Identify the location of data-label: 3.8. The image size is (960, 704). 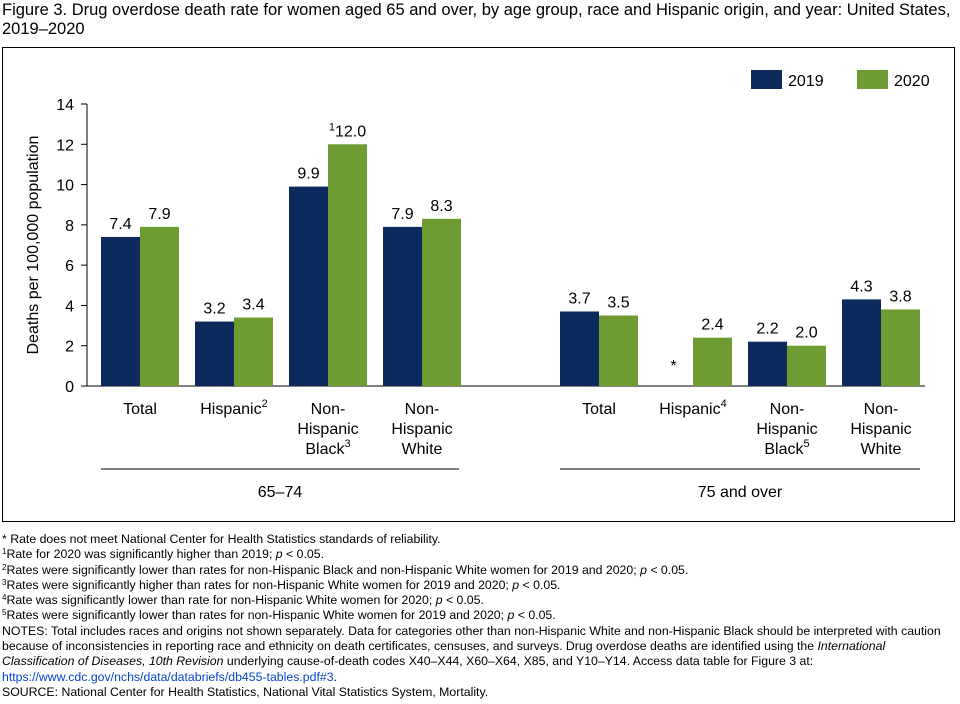
(900, 296).